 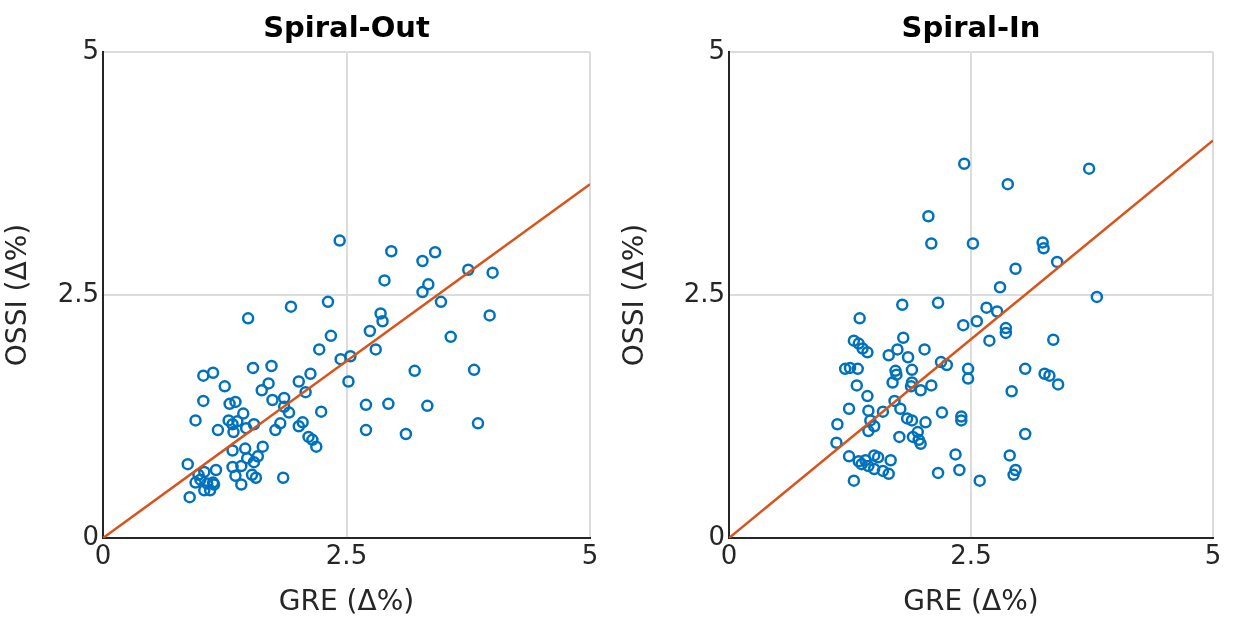 I want to click on chart-title: Spiral-Out, so click(x=346, y=27).